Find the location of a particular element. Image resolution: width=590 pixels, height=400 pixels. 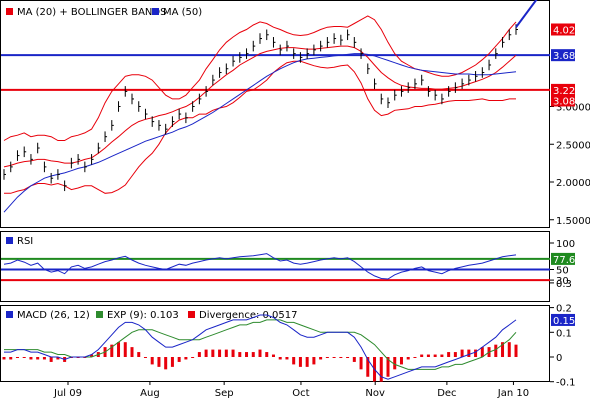

price-value-tag-1: 3.08 is located at coordinates (564, 101).